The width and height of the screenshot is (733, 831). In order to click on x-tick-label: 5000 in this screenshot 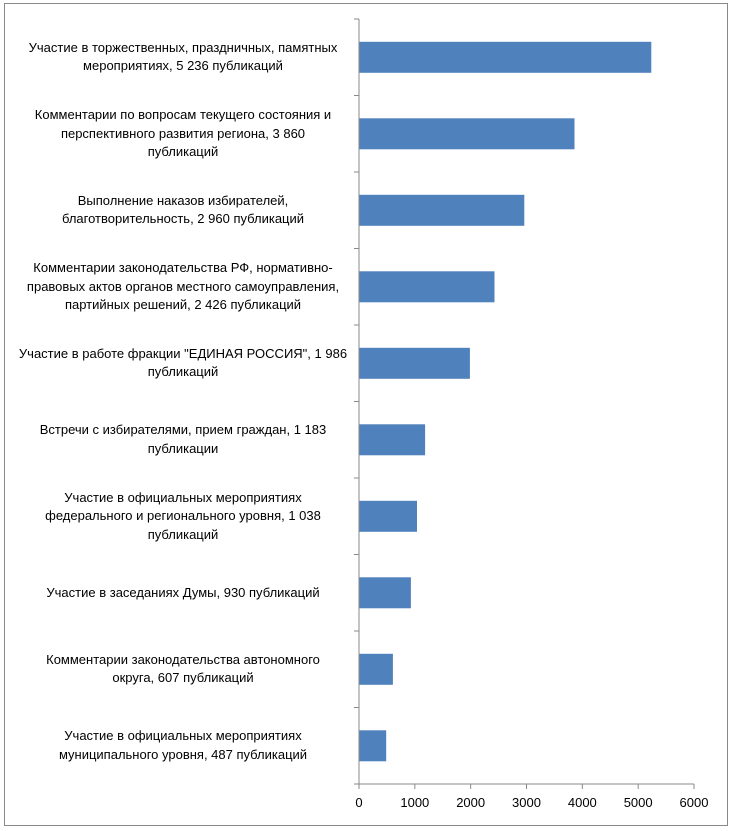, I will do `click(638, 802)`.